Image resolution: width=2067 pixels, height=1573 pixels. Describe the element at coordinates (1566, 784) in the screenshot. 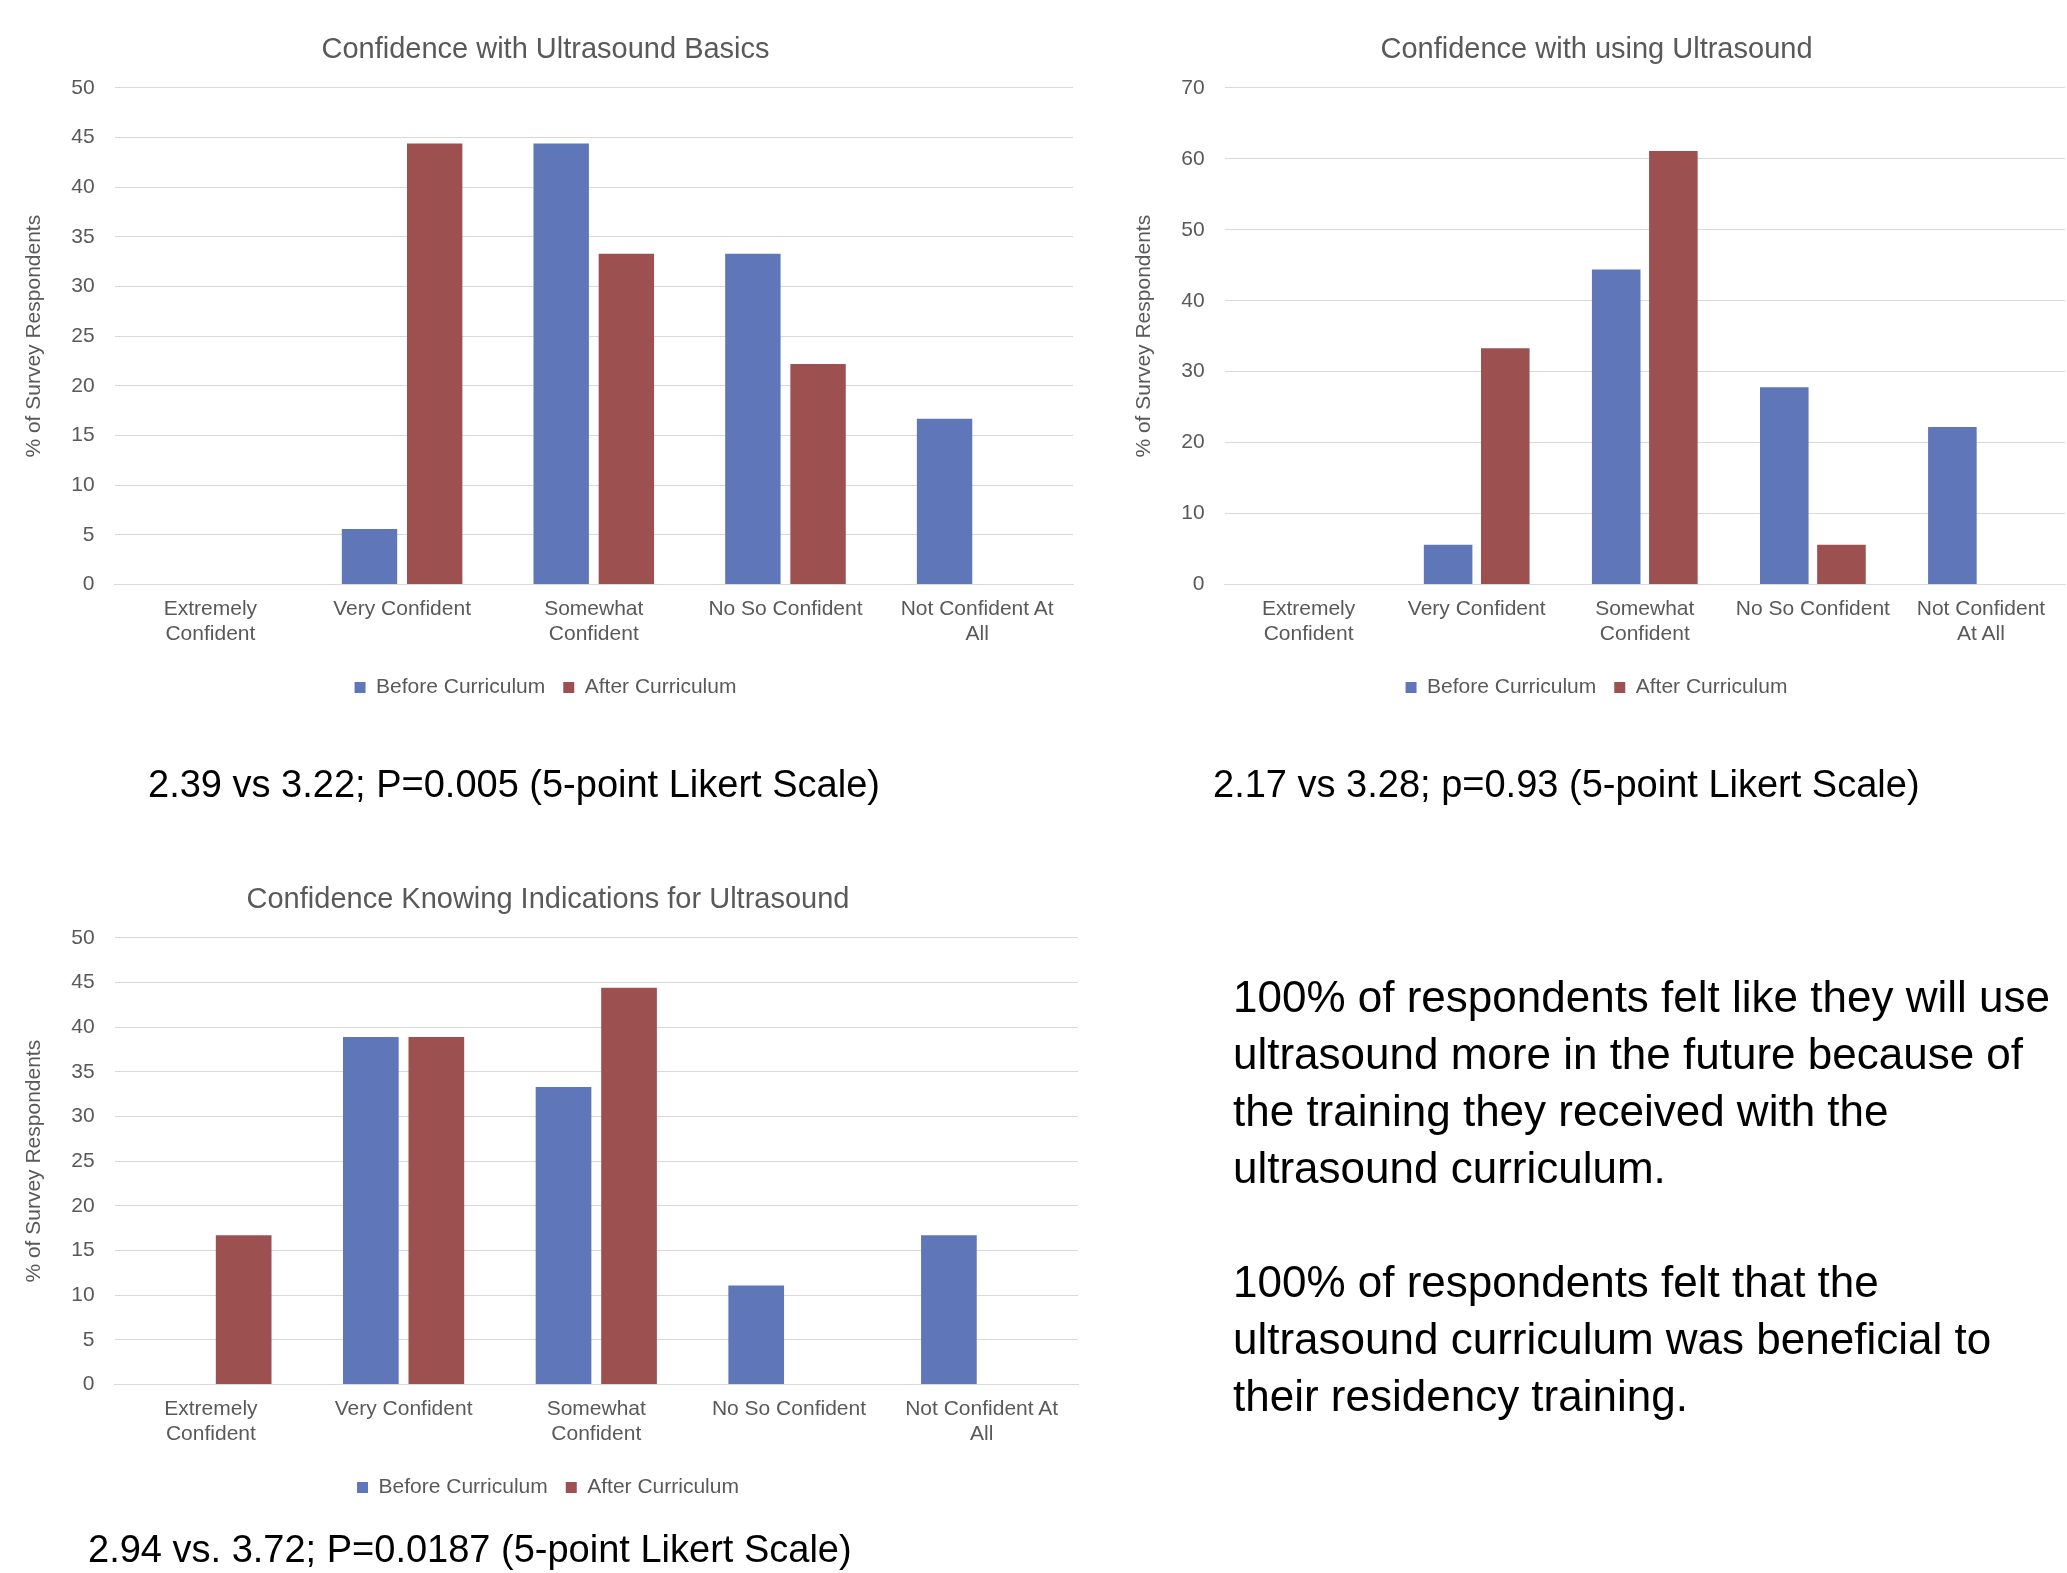

I see `text: 2.17 vs 3.28; p=0.93 (5-point Likert Scale)` at that location.